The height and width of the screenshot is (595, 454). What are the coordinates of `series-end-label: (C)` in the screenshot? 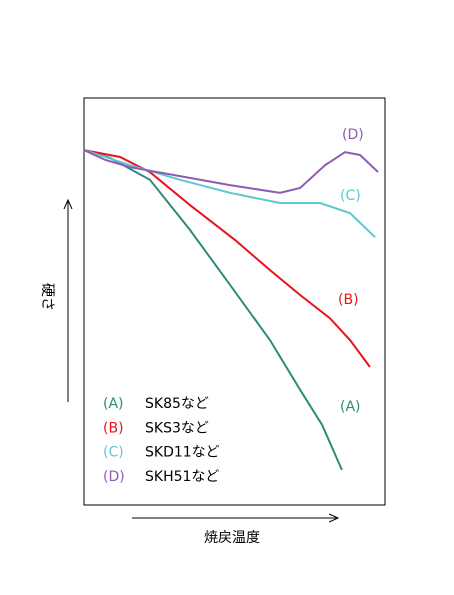 It's located at (350, 196).